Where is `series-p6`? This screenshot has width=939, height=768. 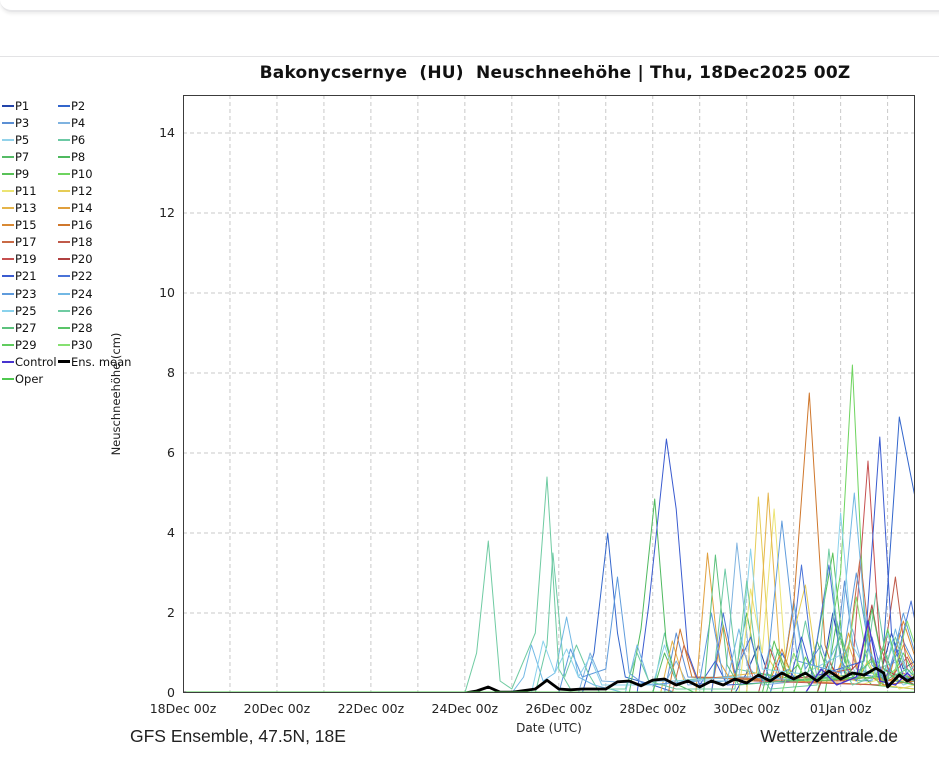 series-p6 is located at coordinates (549, 623).